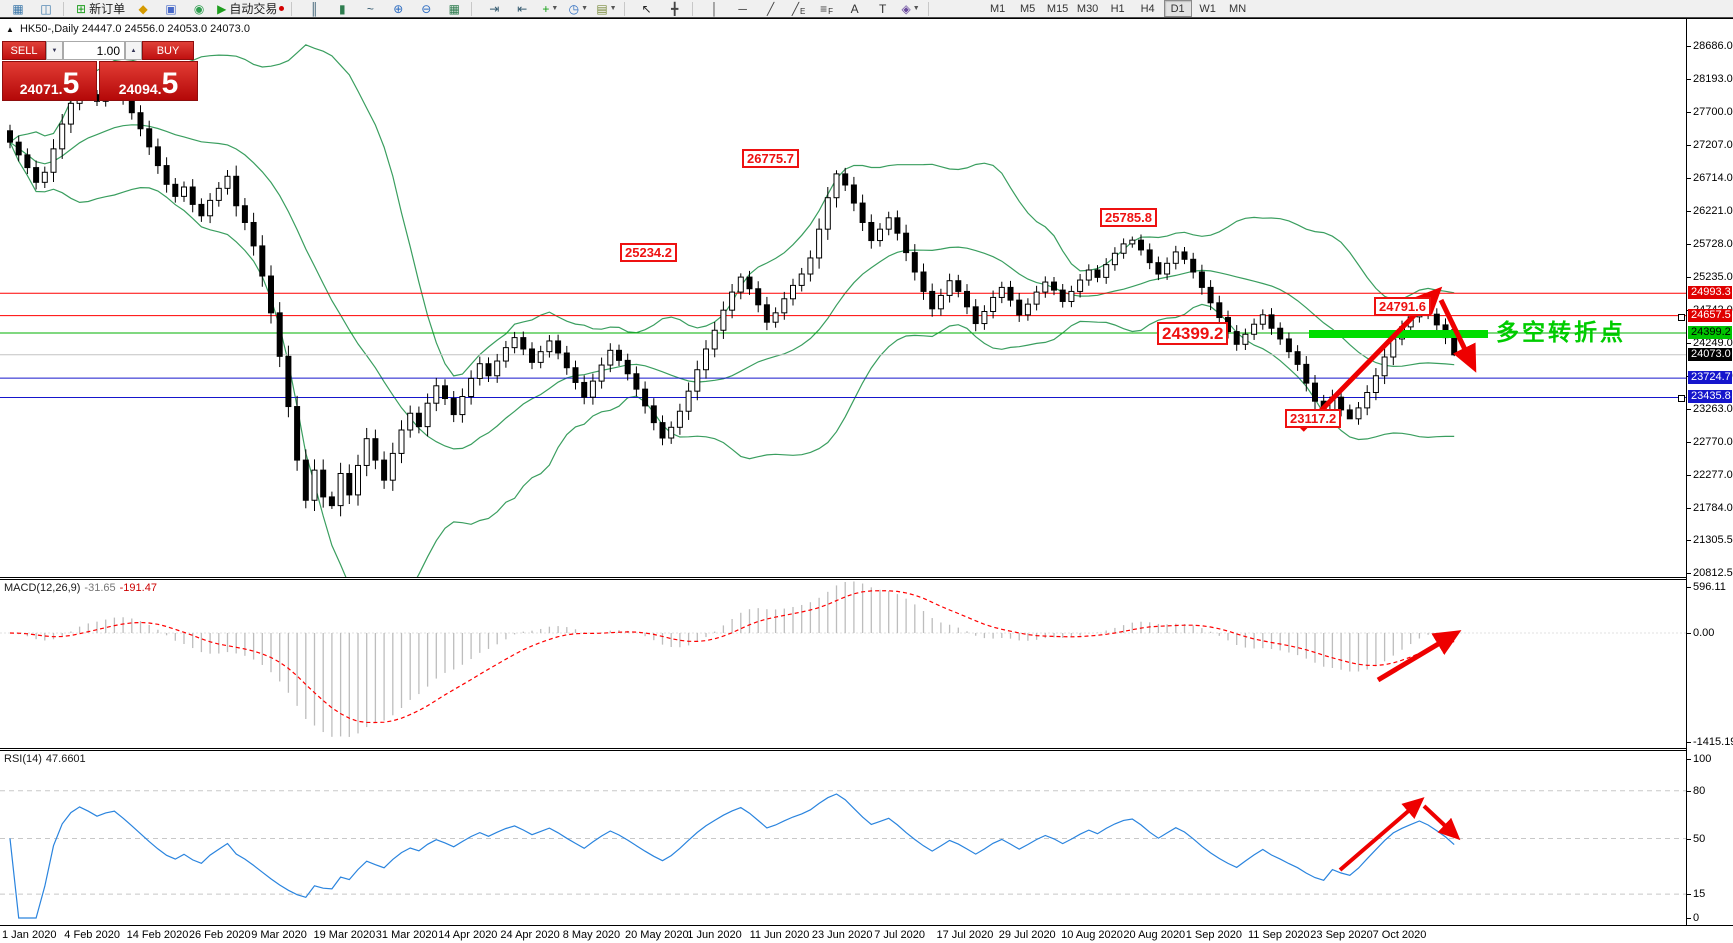  What do you see at coordinates (997, 8) in the screenshot?
I see `timeframe-m1: M1` at bounding box center [997, 8].